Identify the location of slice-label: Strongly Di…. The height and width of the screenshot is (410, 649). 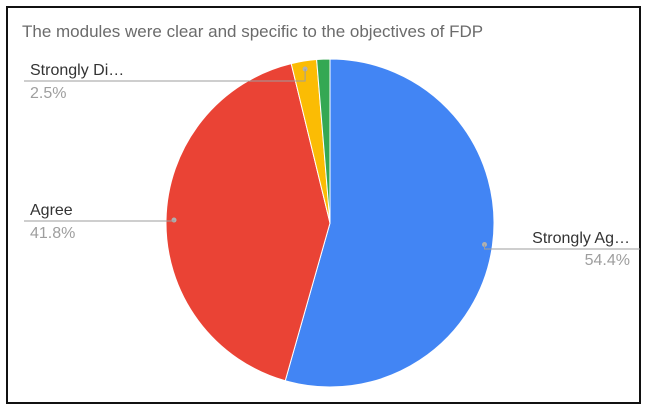
(77, 70).